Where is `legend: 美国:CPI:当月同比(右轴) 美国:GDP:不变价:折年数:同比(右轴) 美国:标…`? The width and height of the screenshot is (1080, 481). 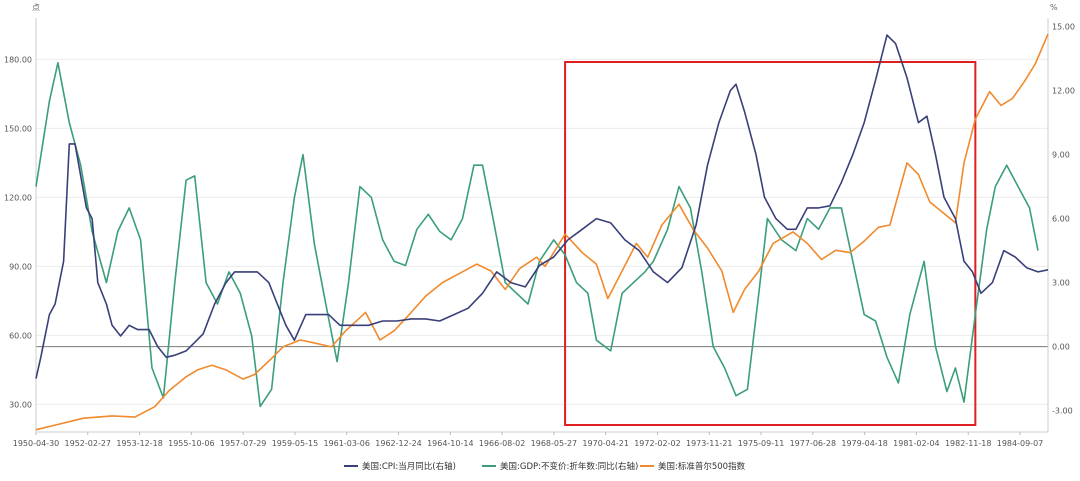 legend: 美国:CPI:当月同比(右轴) 美国:GDP:不变价:折年数:同比(右轴) 美国:标… is located at coordinates (545, 466).